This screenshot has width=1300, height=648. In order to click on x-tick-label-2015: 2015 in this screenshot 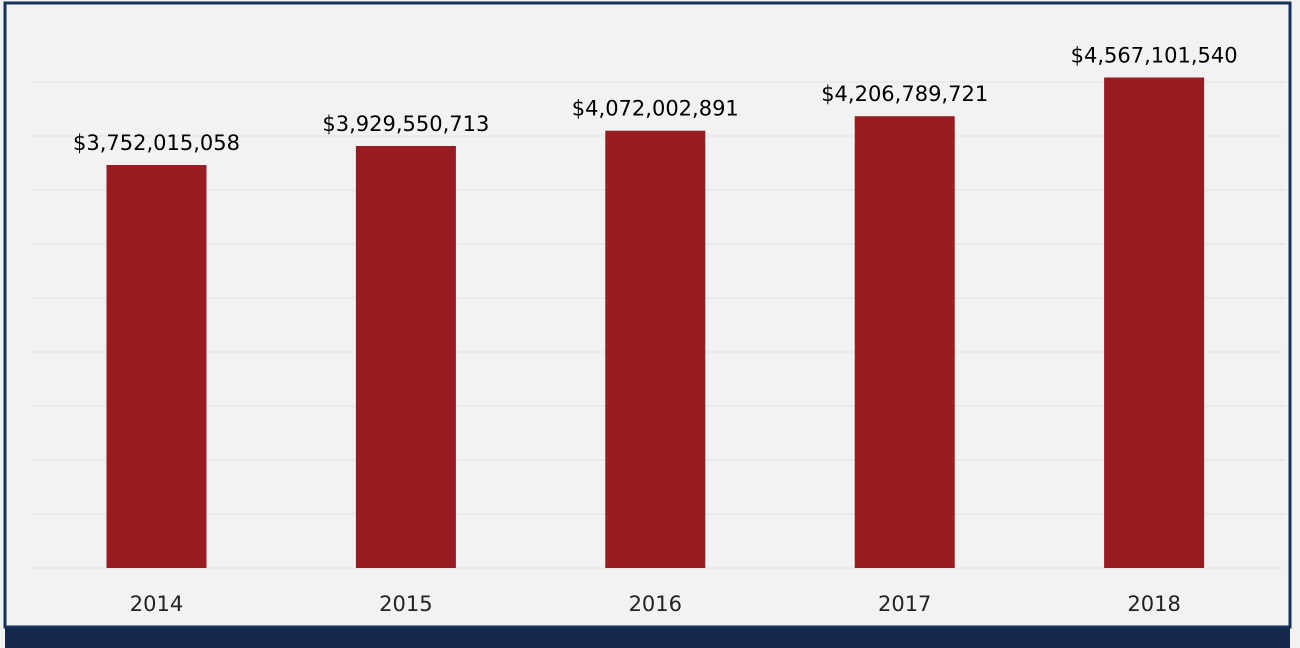, I will do `click(405, 604)`.